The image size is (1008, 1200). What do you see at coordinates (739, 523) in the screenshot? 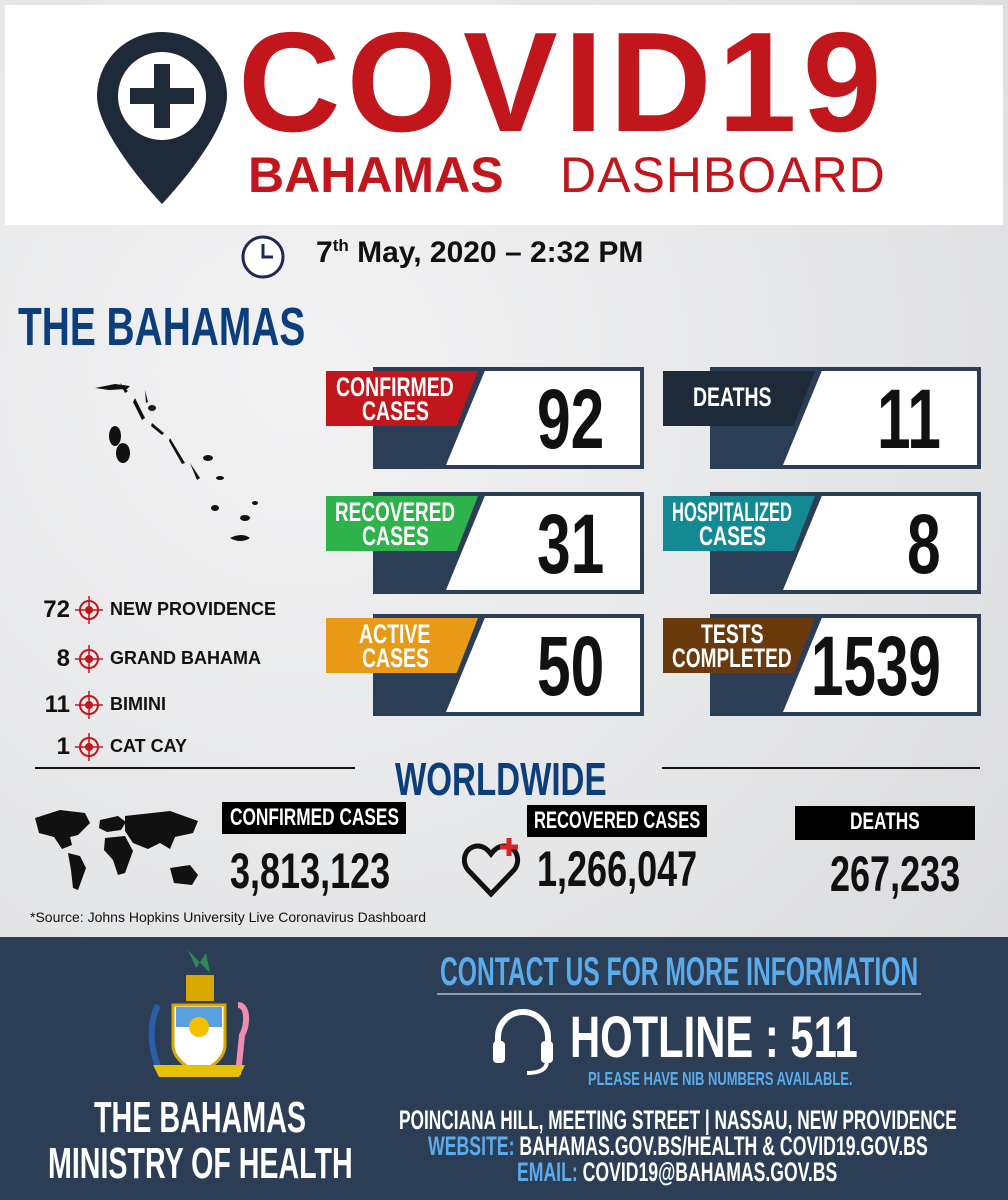
I see `card-label: HOSPITALIZED CASES` at bounding box center [739, 523].